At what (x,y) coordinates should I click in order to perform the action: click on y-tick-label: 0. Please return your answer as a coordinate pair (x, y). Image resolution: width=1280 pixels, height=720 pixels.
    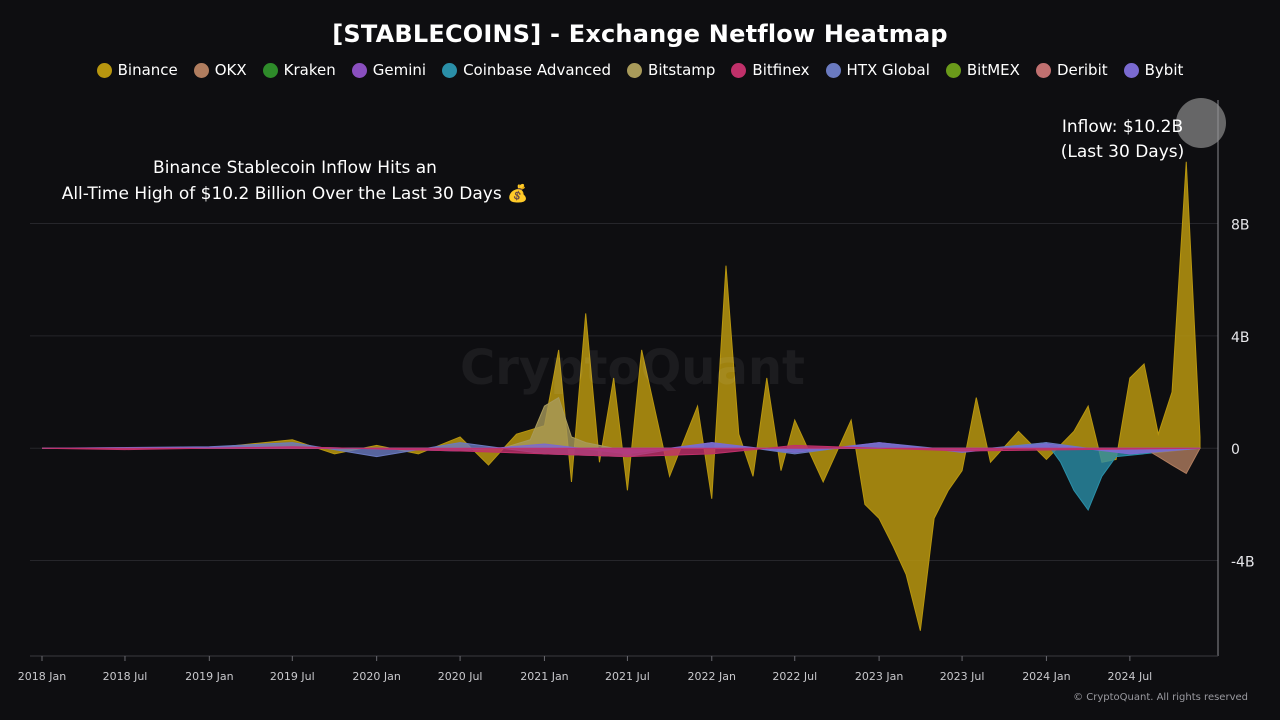
    Looking at the image, I should click on (1235, 450).